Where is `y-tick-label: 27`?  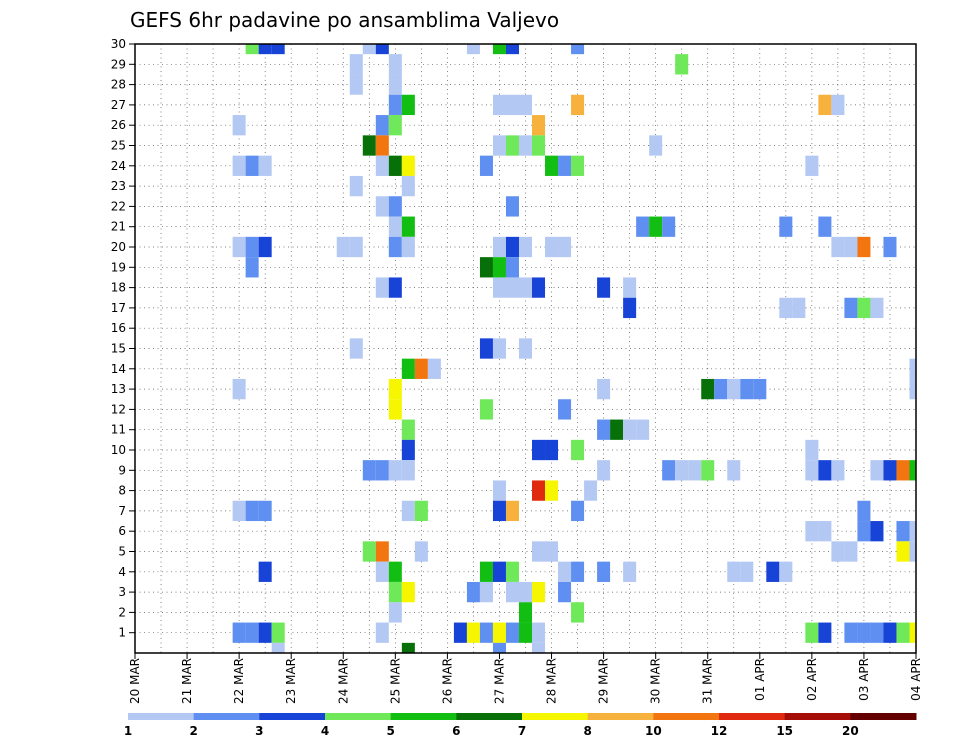
y-tick-label: 27 is located at coordinates (118, 105).